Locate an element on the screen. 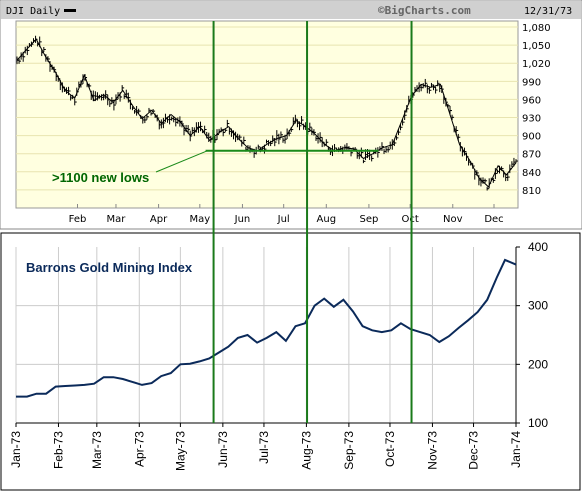  top-y-tick-label: 870 is located at coordinates (531, 155).